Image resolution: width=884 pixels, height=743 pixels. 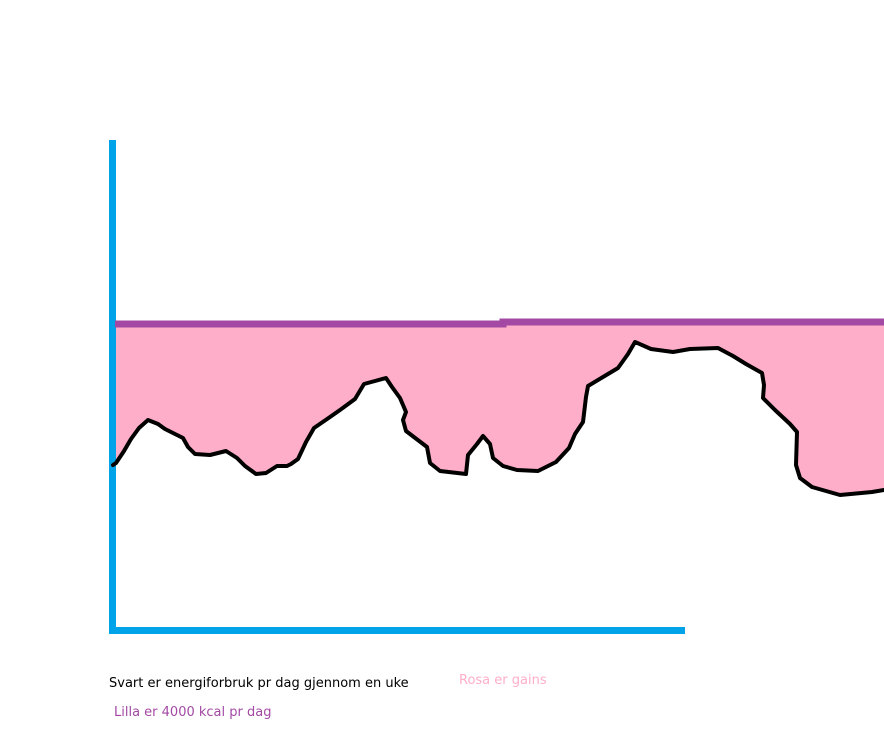 What do you see at coordinates (503, 680) in the screenshot?
I see `legend-pink-text: Rosa er gains` at bounding box center [503, 680].